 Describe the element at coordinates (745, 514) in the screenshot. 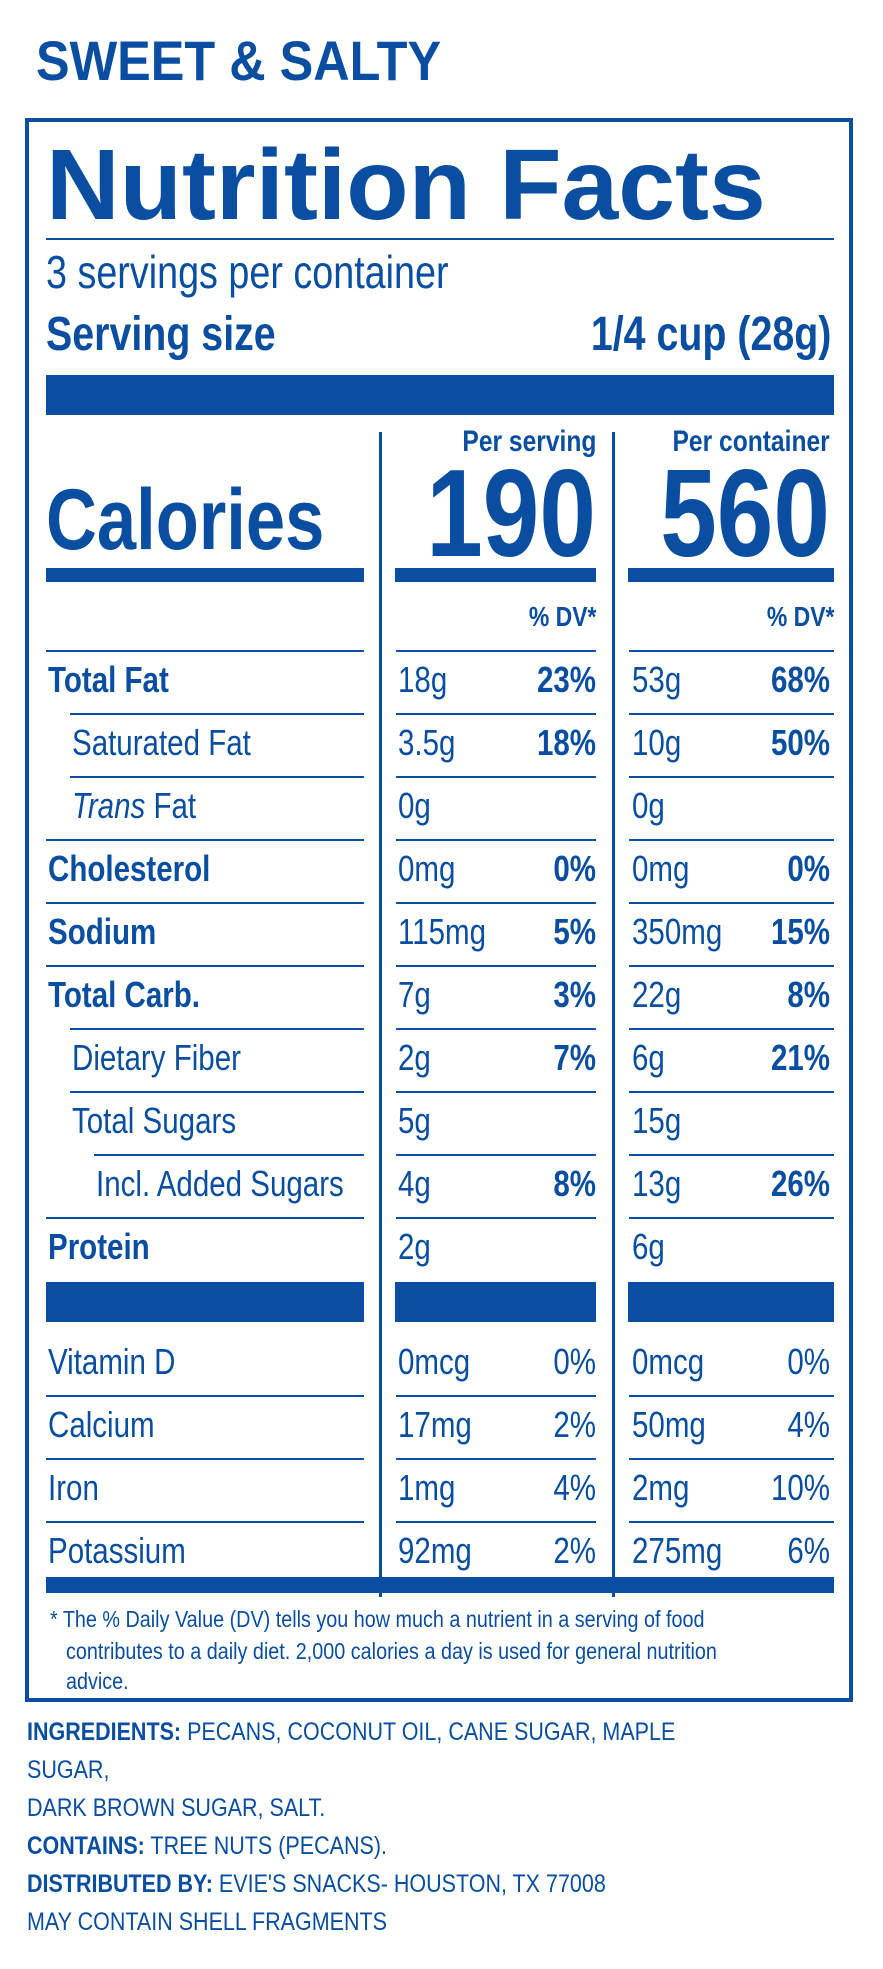

I see `calories-per-container: 560` at that location.